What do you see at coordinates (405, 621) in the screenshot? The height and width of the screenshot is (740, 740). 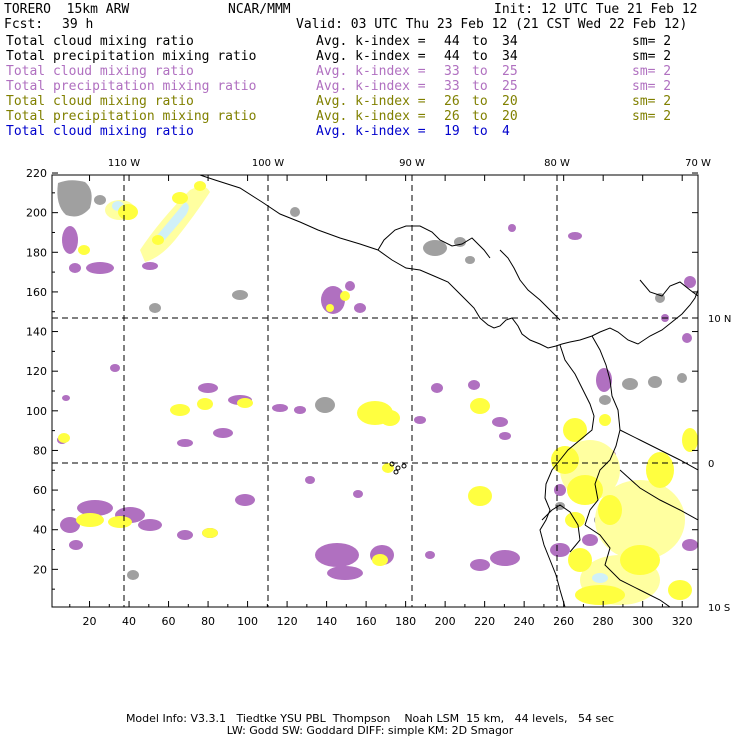 I see `x-tick-label: 180` at bounding box center [405, 621].